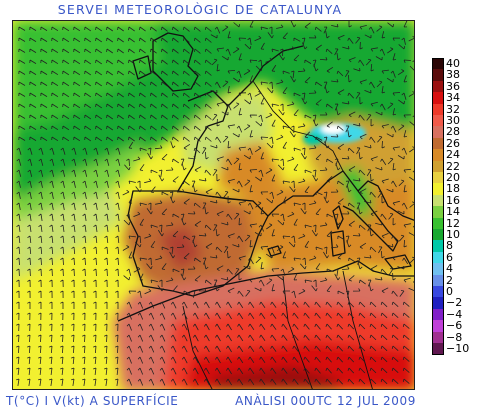 Image resolution: width=485 pixels, height=415 pixels. Describe the element at coordinates (438, 314) in the screenshot. I see `legend-swatch` at that location.